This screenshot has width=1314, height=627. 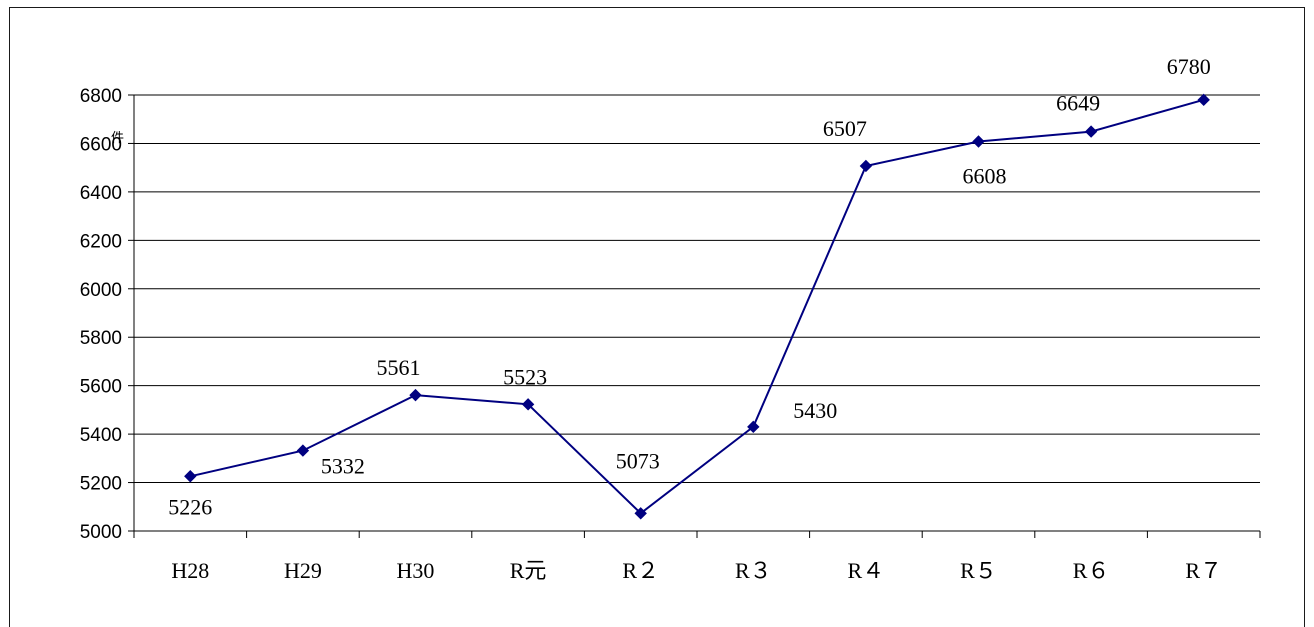 I want to click on x-tick-labels: H28 H29 H30 R元 R２ R３ R４ R５ R６ R７, so click(x=696, y=570).